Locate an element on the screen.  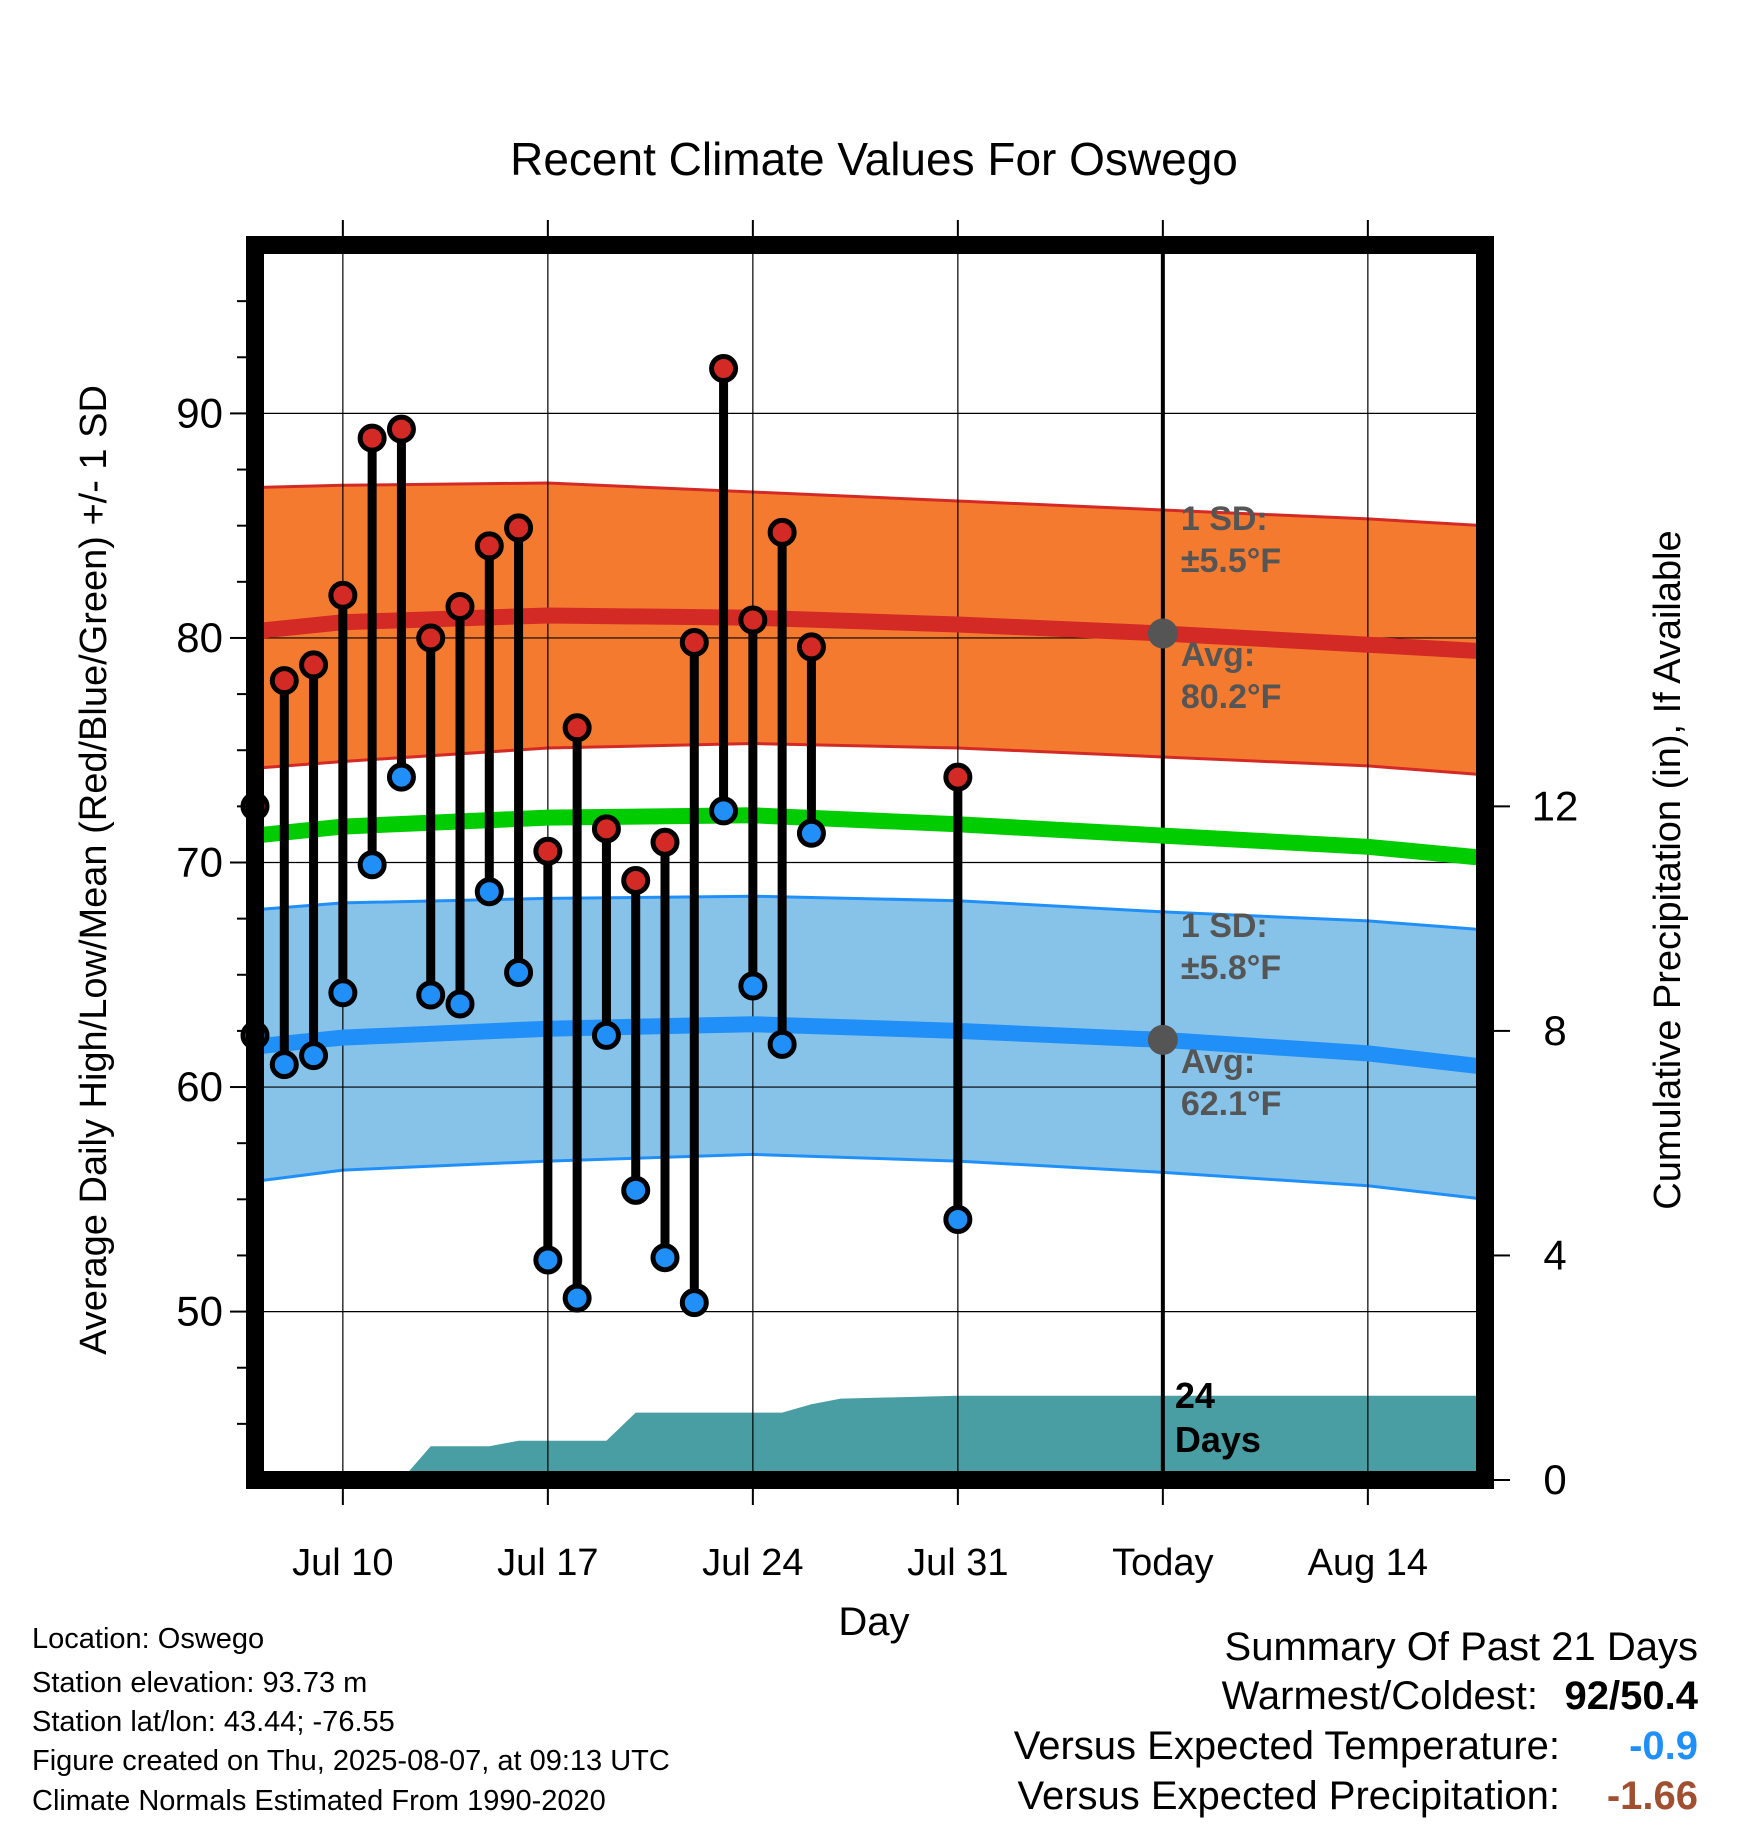
x-tick-label: Aug 14 is located at coordinates (1368, 1563).